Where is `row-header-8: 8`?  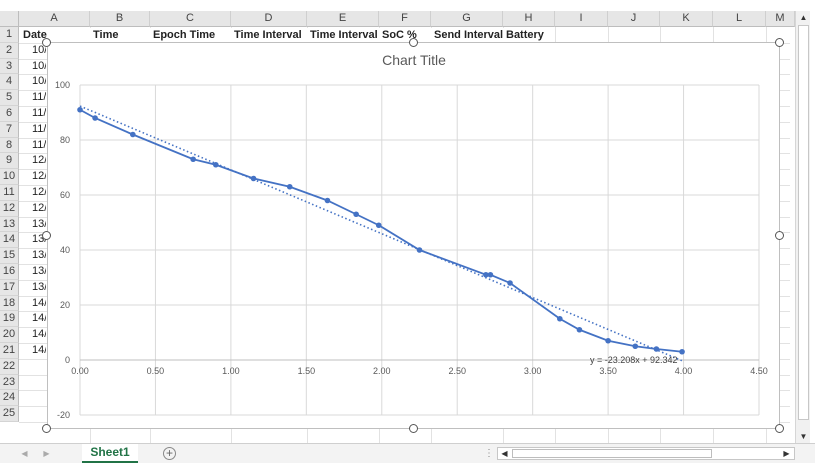
row-header-8: 8 is located at coordinates (9, 145).